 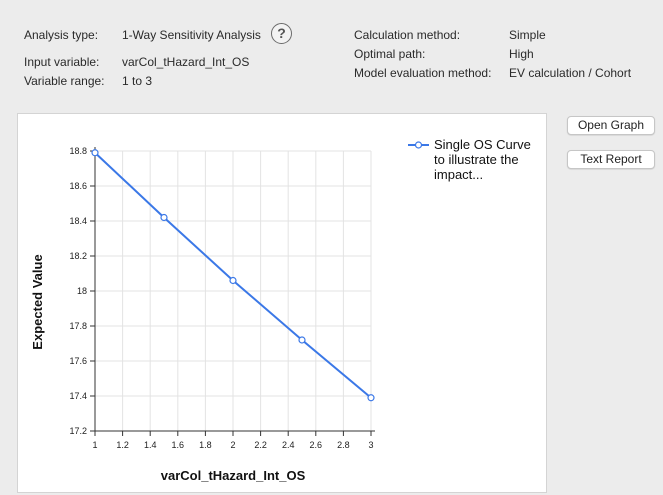 I want to click on help-icon: ?, so click(x=281, y=33).